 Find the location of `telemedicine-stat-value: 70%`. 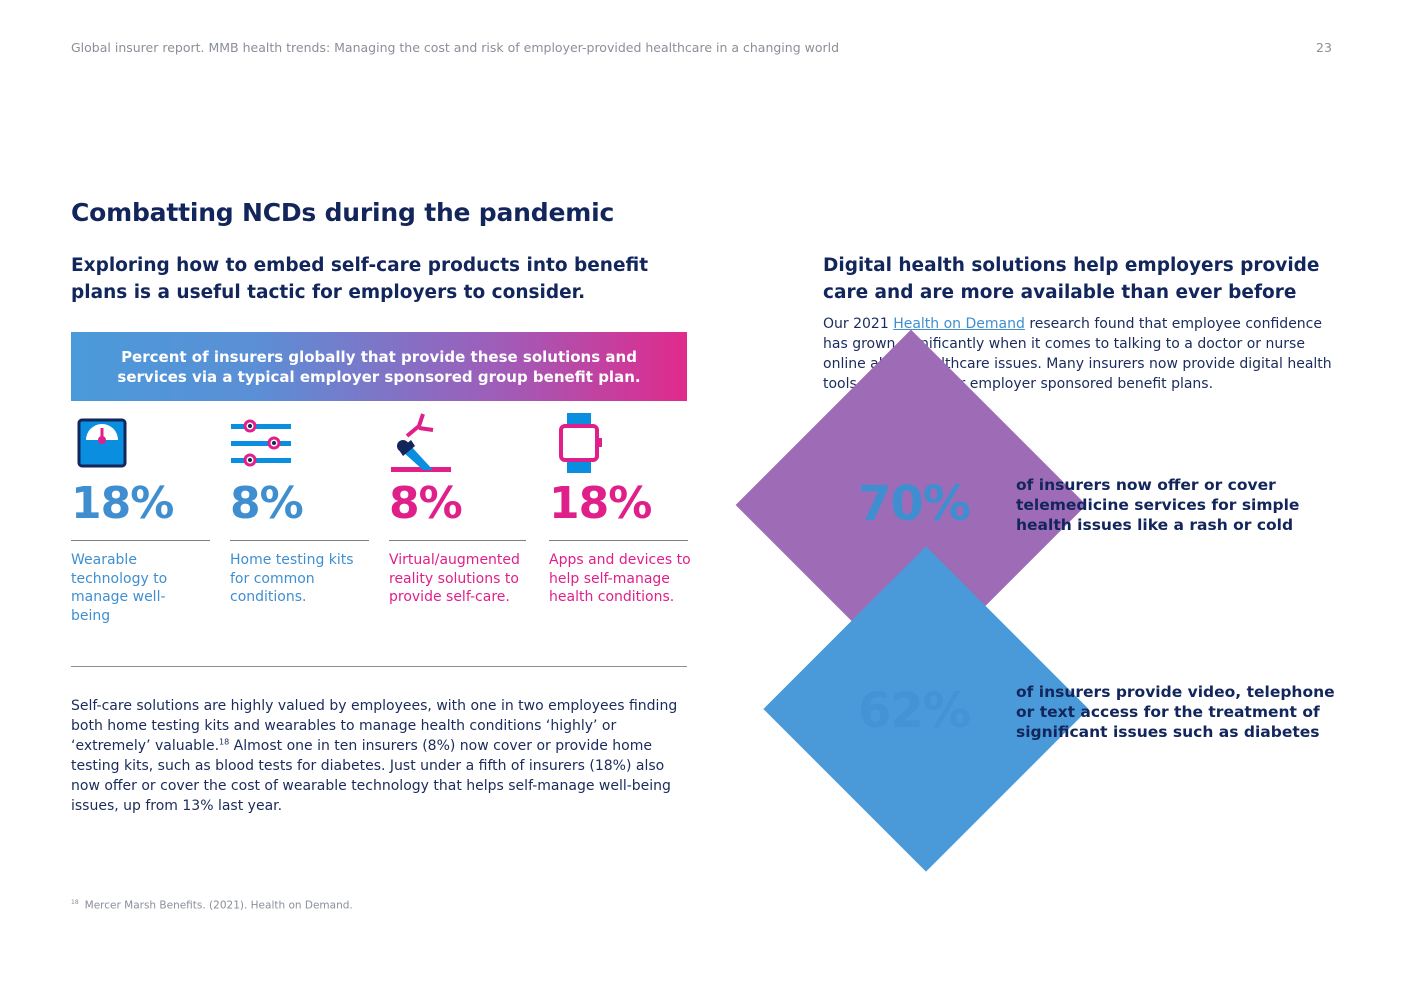

telemedicine-stat-value: 70% is located at coordinates (914, 504).